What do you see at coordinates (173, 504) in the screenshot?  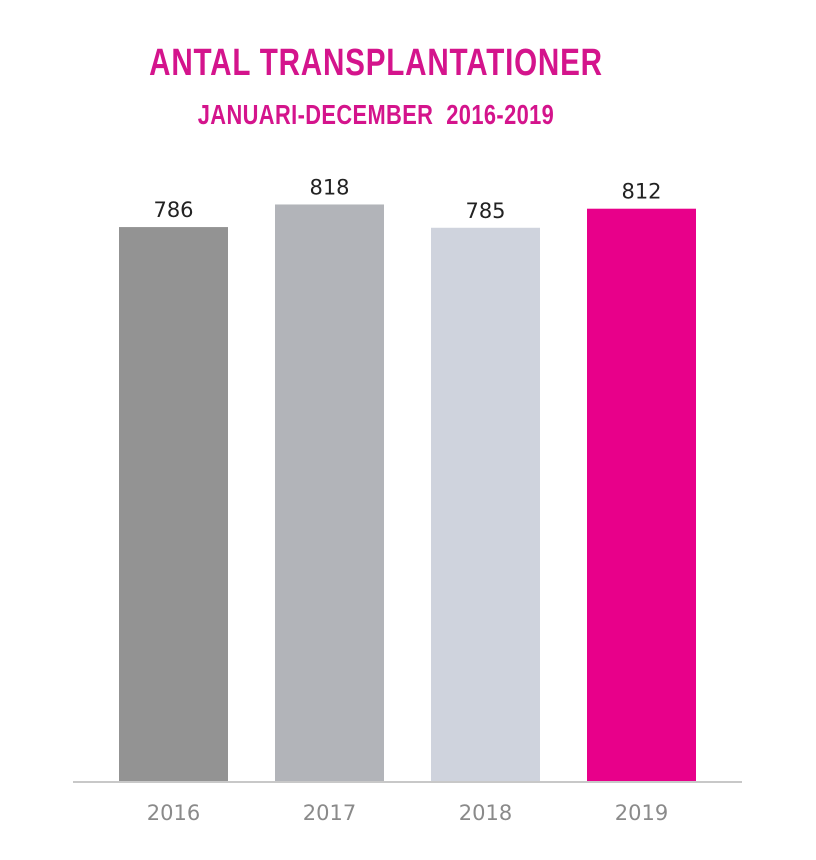 I see `bar-2016` at bounding box center [173, 504].